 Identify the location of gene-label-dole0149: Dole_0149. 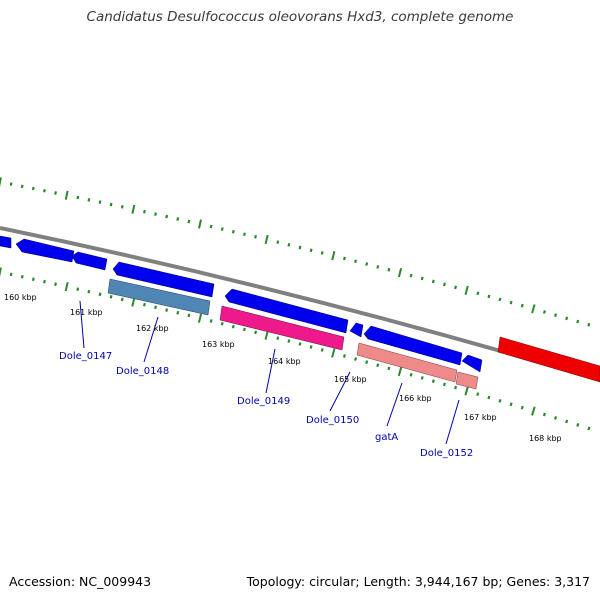
(263, 401).